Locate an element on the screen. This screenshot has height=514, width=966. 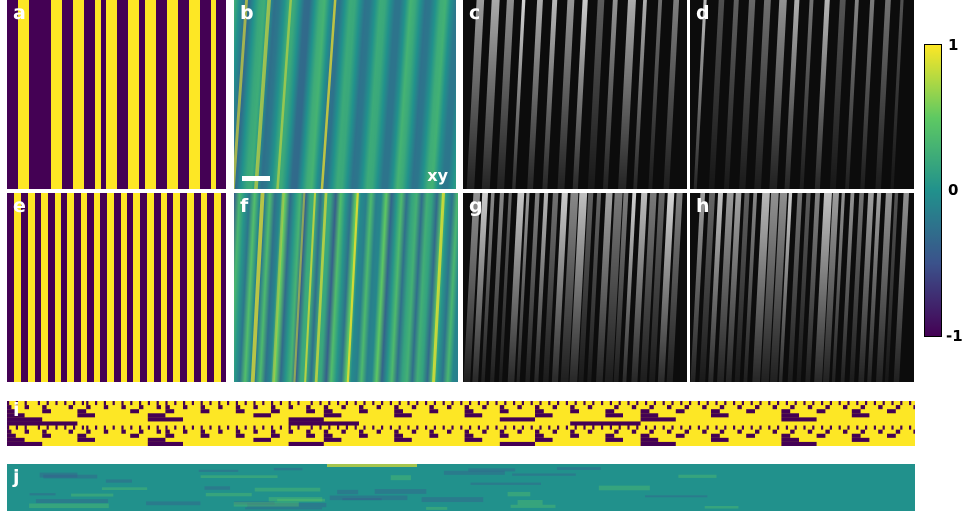
field-background is located at coordinates (346, 287).